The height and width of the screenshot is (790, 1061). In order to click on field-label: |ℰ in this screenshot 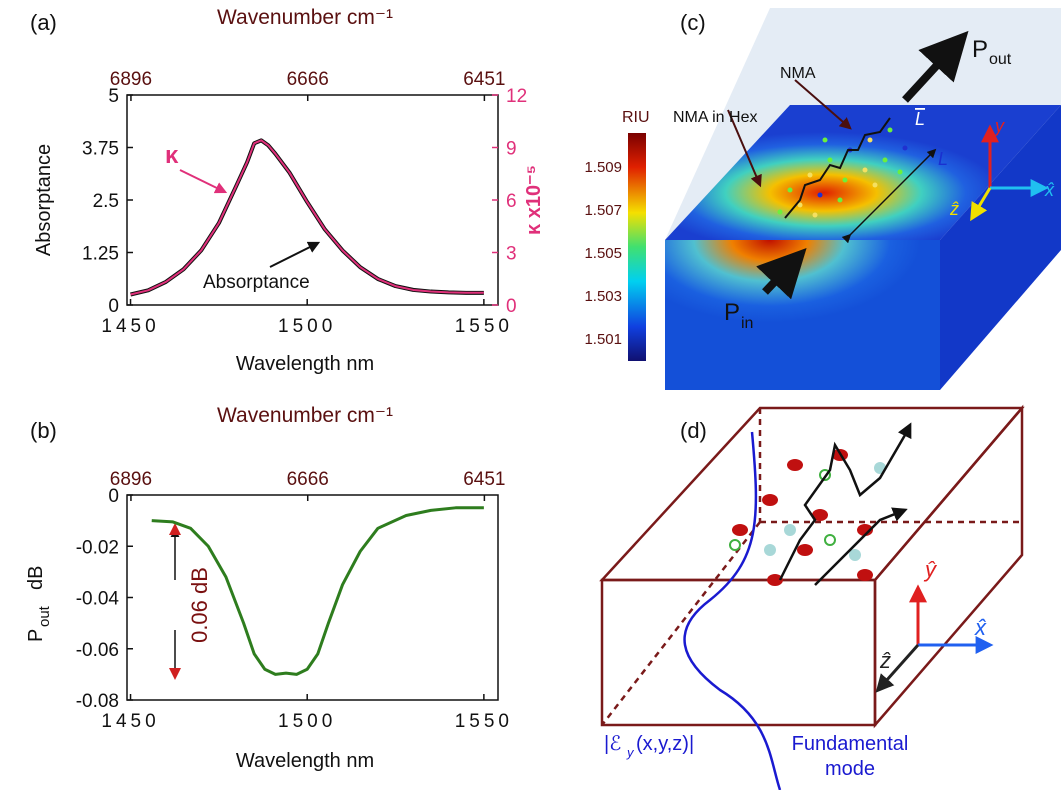, I will do `click(612, 744)`.